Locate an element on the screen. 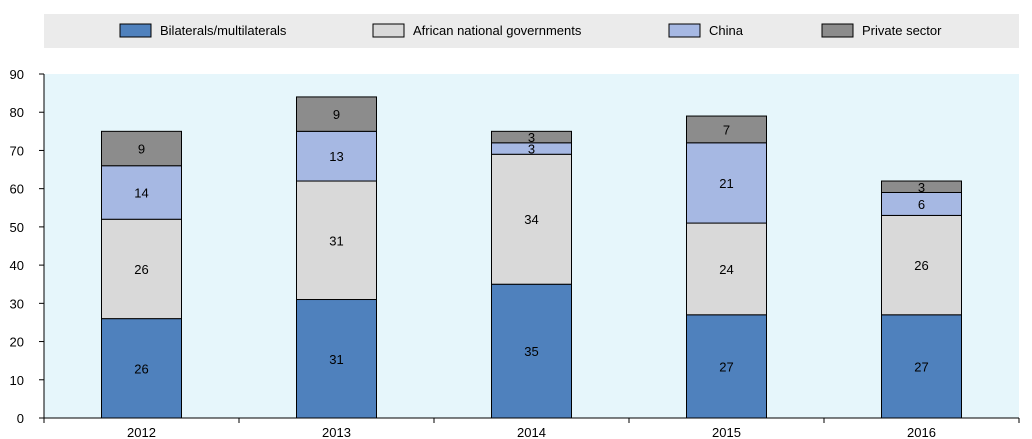  y-tick-label: 20 is located at coordinates (17, 342).